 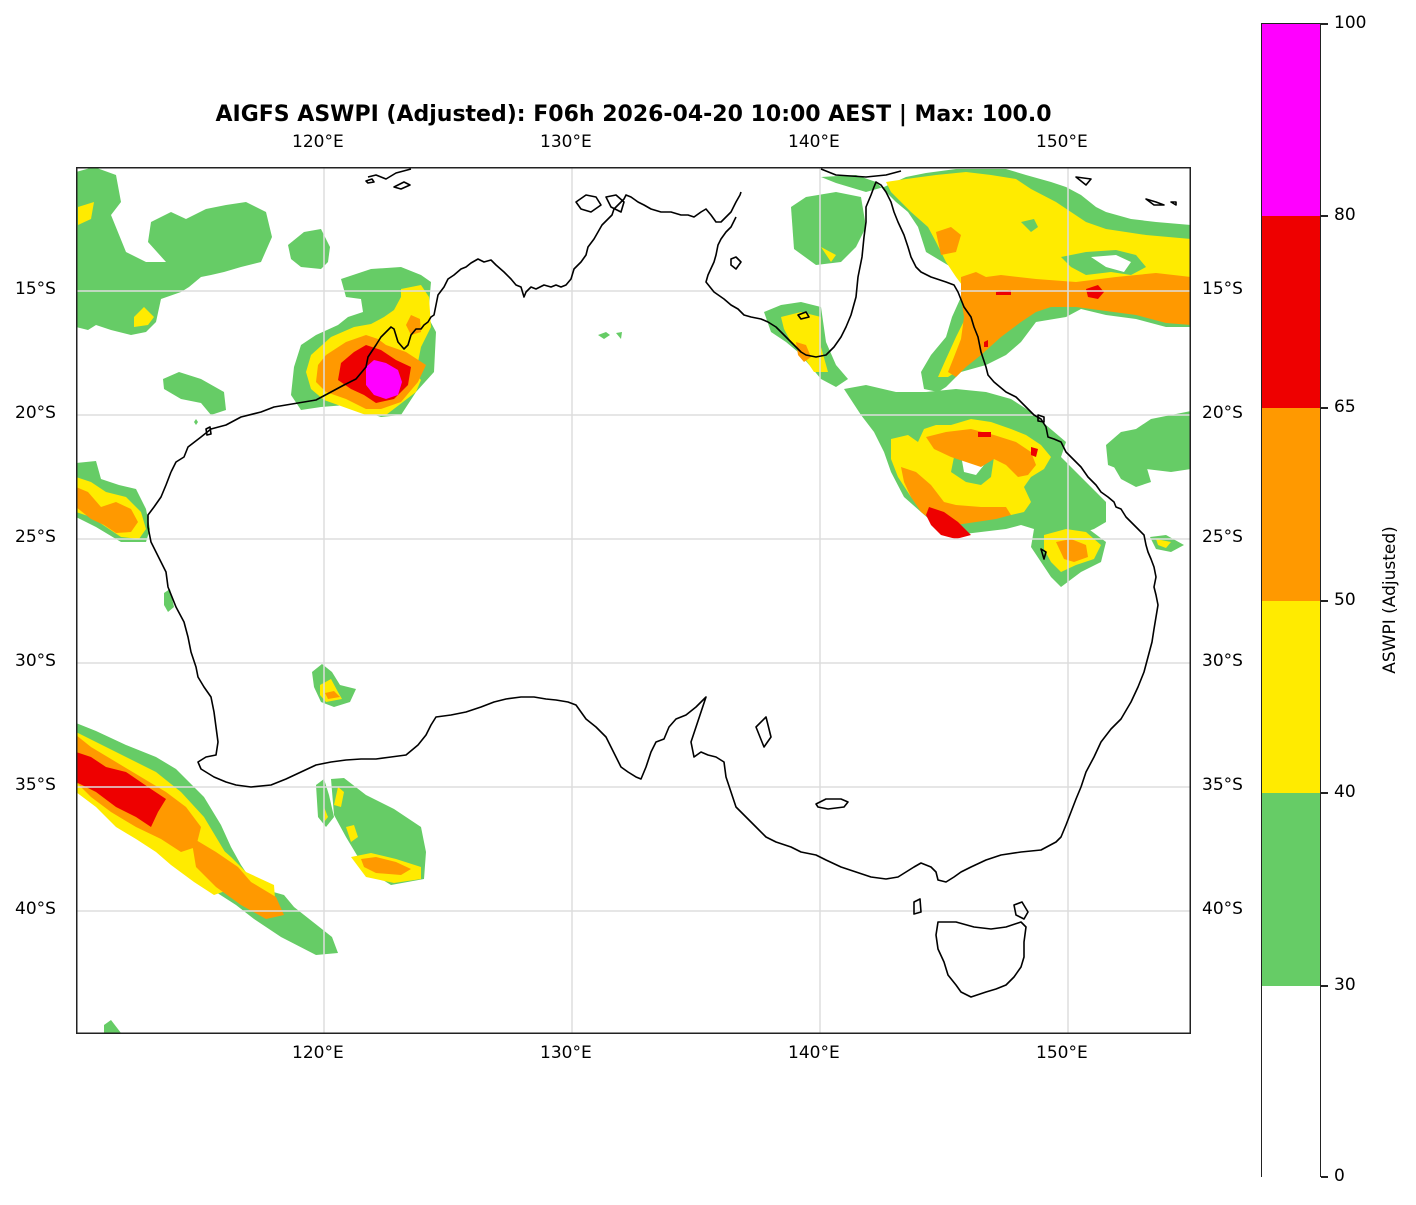 What do you see at coordinates (814, 142) in the screenshot?
I see `lon-tick-top-140: 140°E` at bounding box center [814, 142].